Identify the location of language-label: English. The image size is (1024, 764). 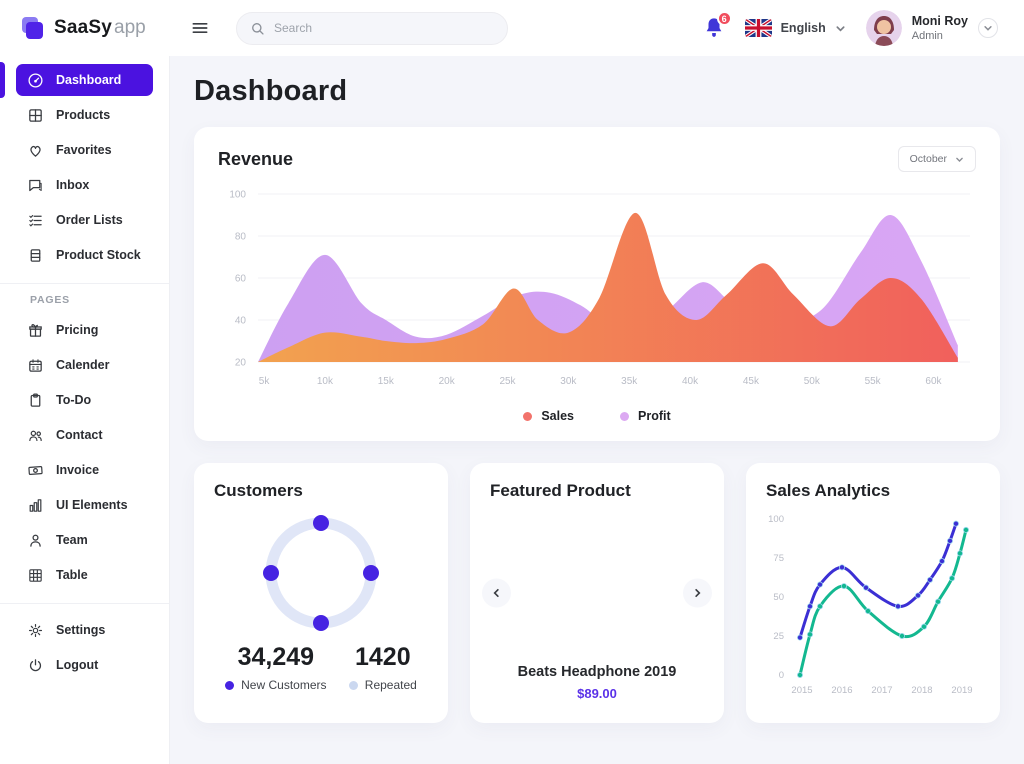
(803, 28).